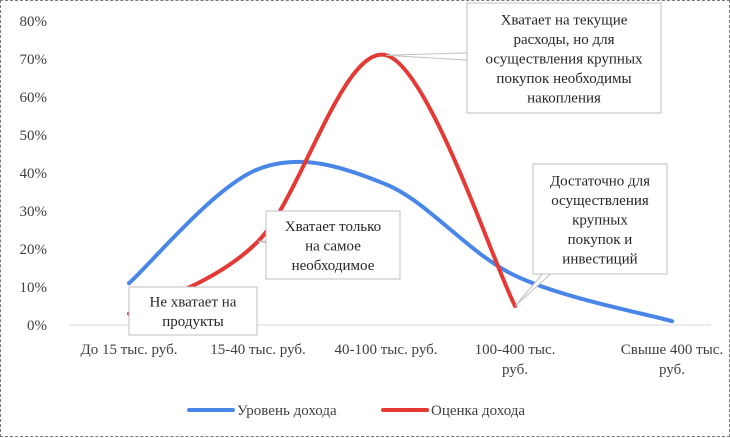  Describe the element at coordinates (34, 288) in the screenshot. I see `y-tick-label: 10%` at that location.